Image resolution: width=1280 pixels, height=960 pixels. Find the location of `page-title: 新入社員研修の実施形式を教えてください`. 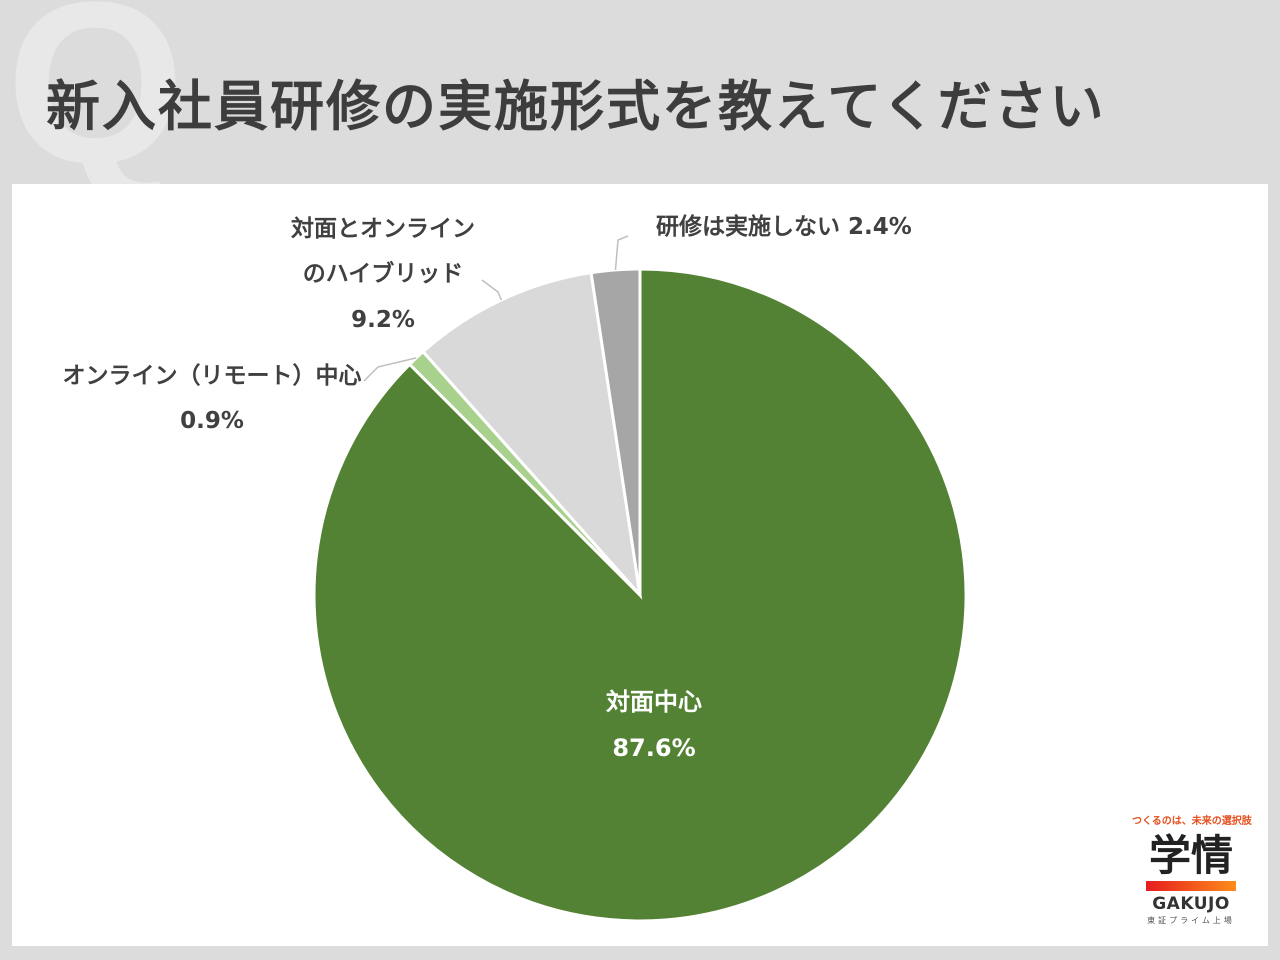

page-title: 新入社員研修の実施形式を教えてください is located at coordinates (576, 106).